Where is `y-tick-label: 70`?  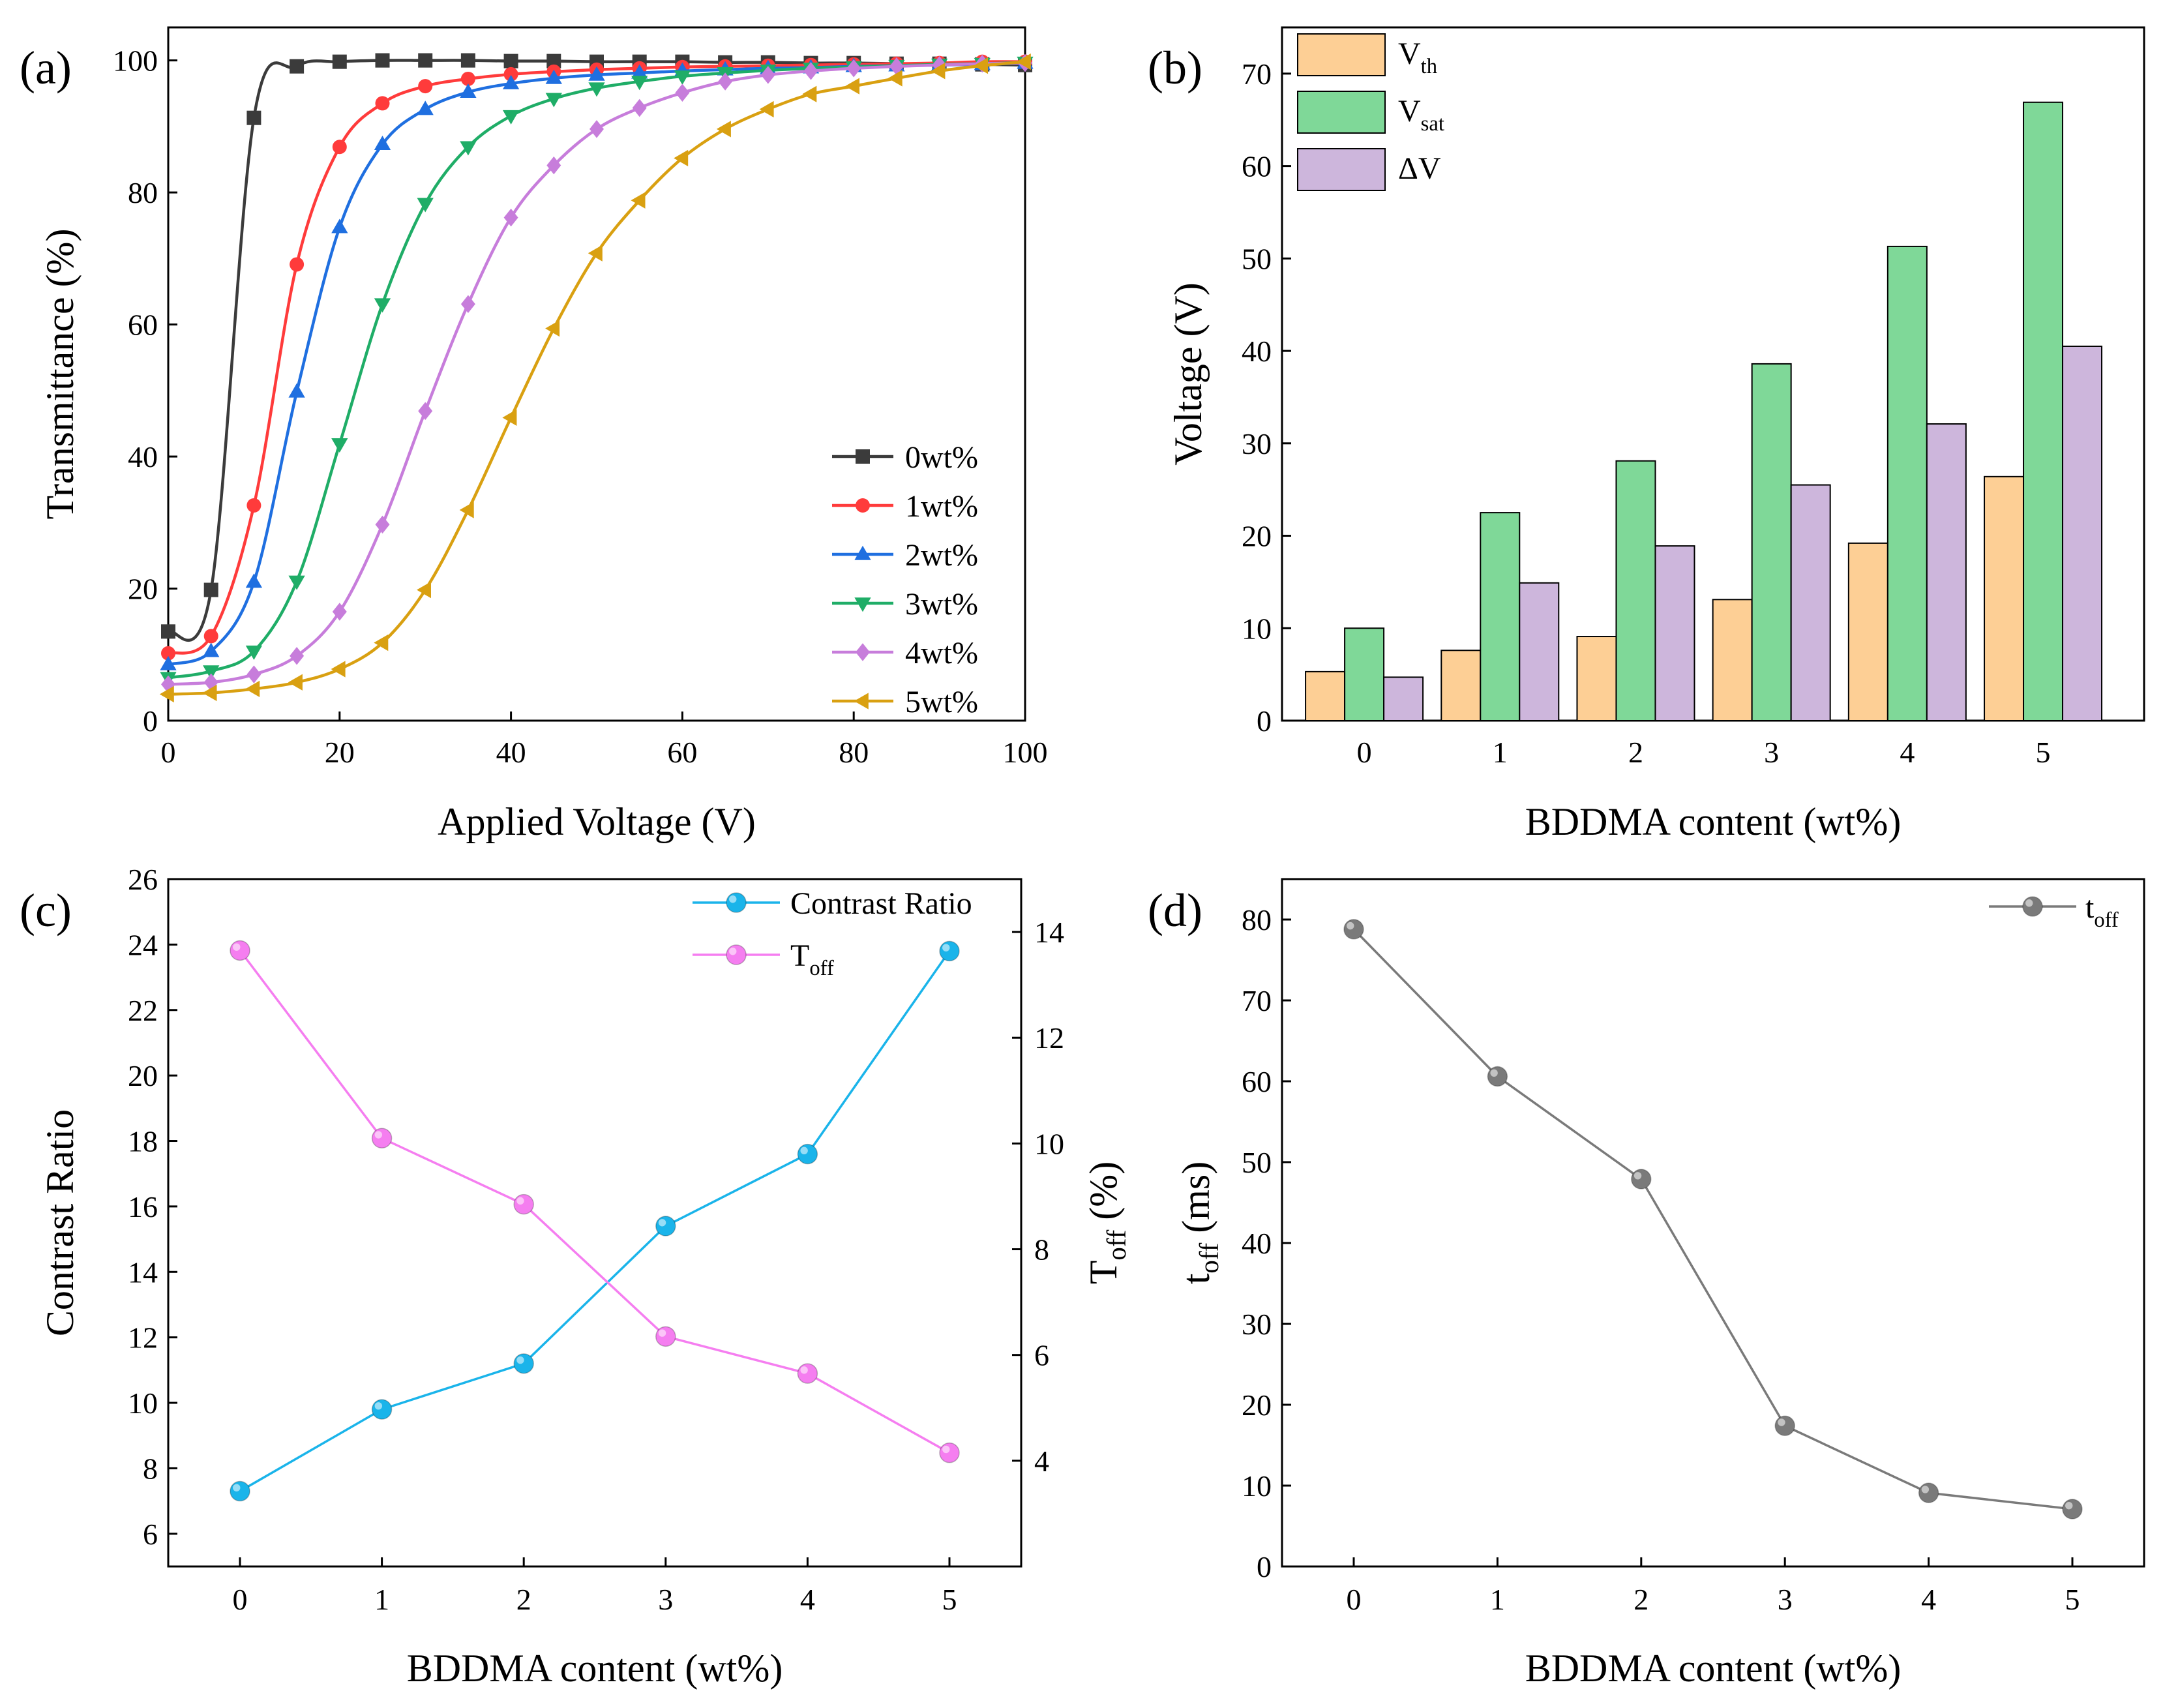 y-tick-label: 70 is located at coordinates (1257, 1000).